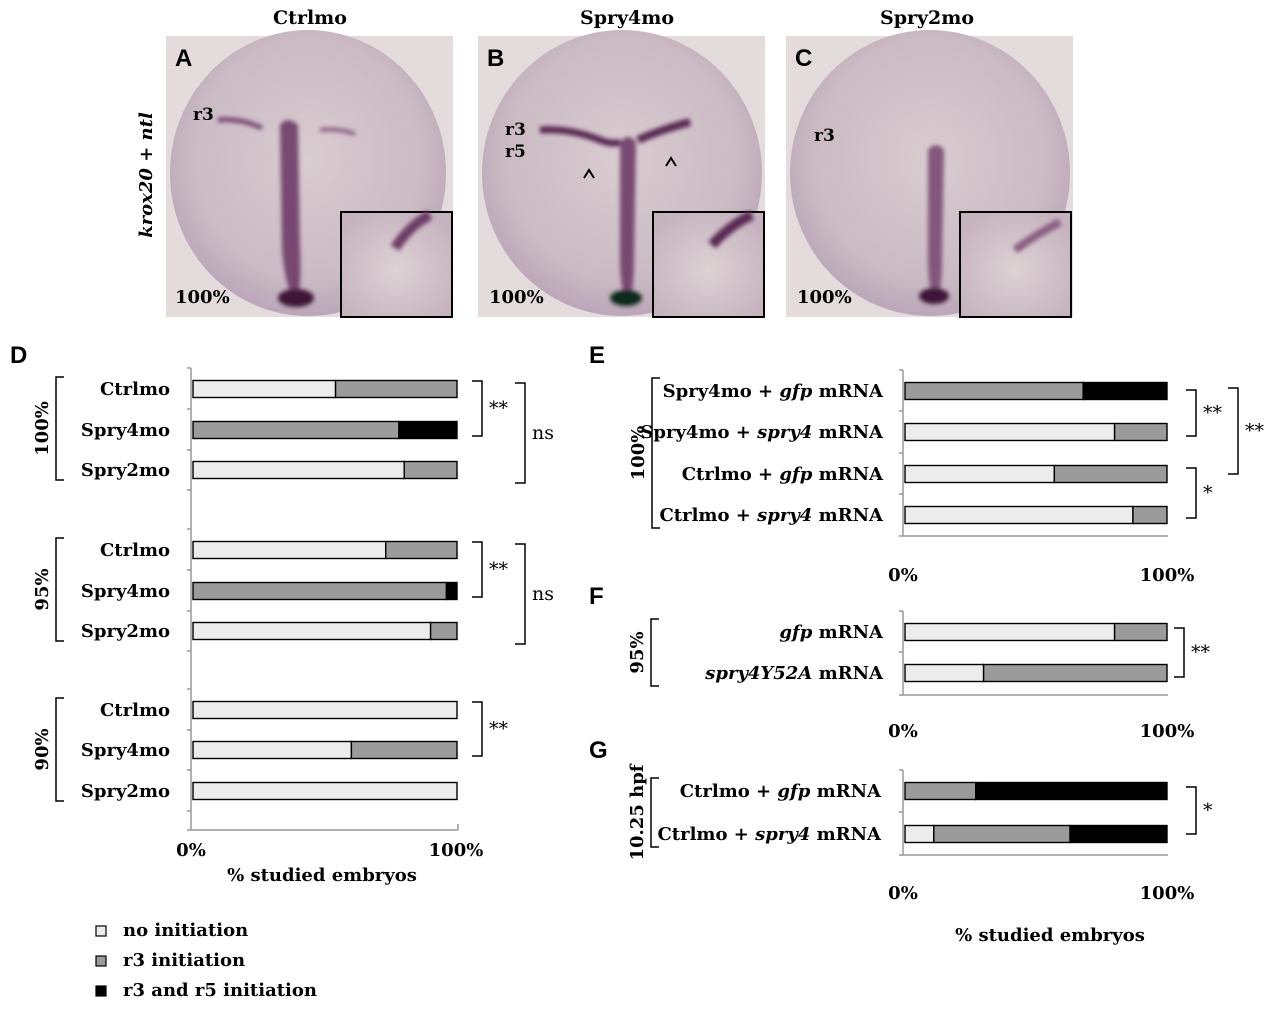  What do you see at coordinates (42, 749) in the screenshot?
I see `chart-d-group-2-label: 90%` at bounding box center [42, 749].